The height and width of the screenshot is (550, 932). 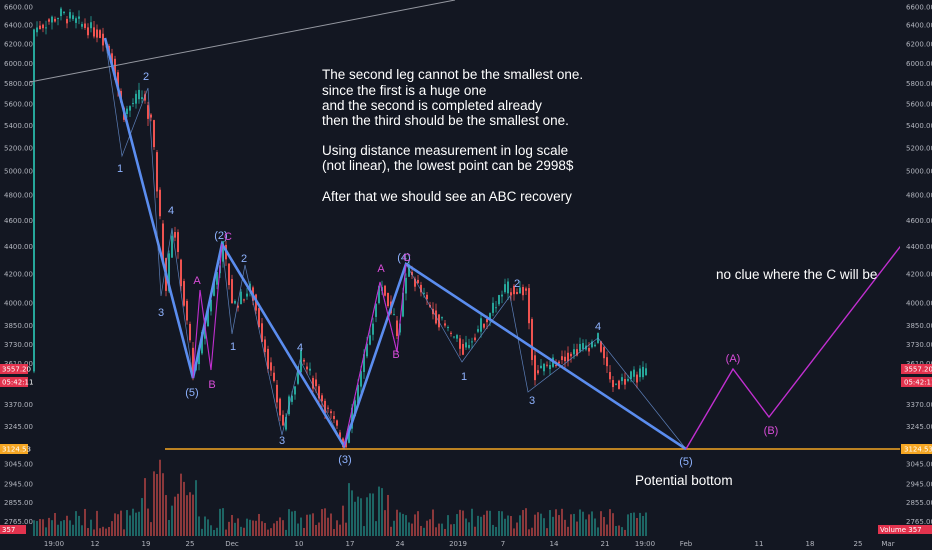 I want to click on price-badge-label: 3557.20, so click(x=918, y=370).